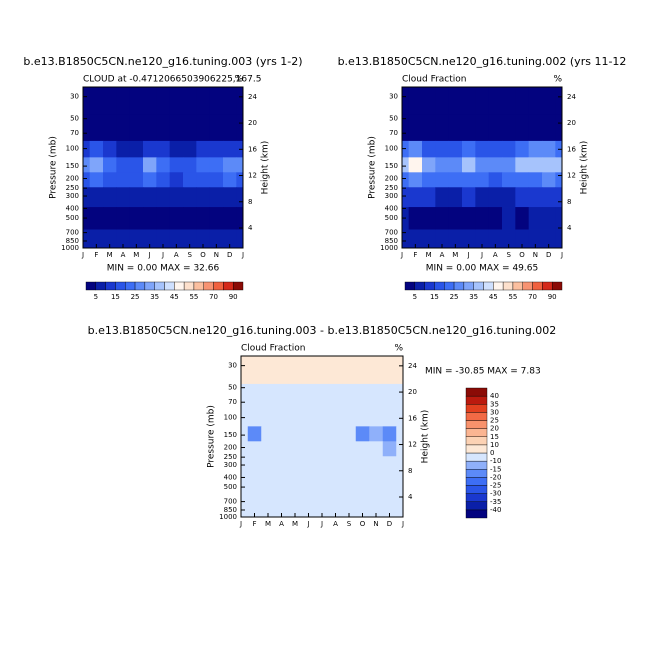  Describe the element at coordinates (230, 448) in the screenshot. I see `y-tick-label: 200` at that location.